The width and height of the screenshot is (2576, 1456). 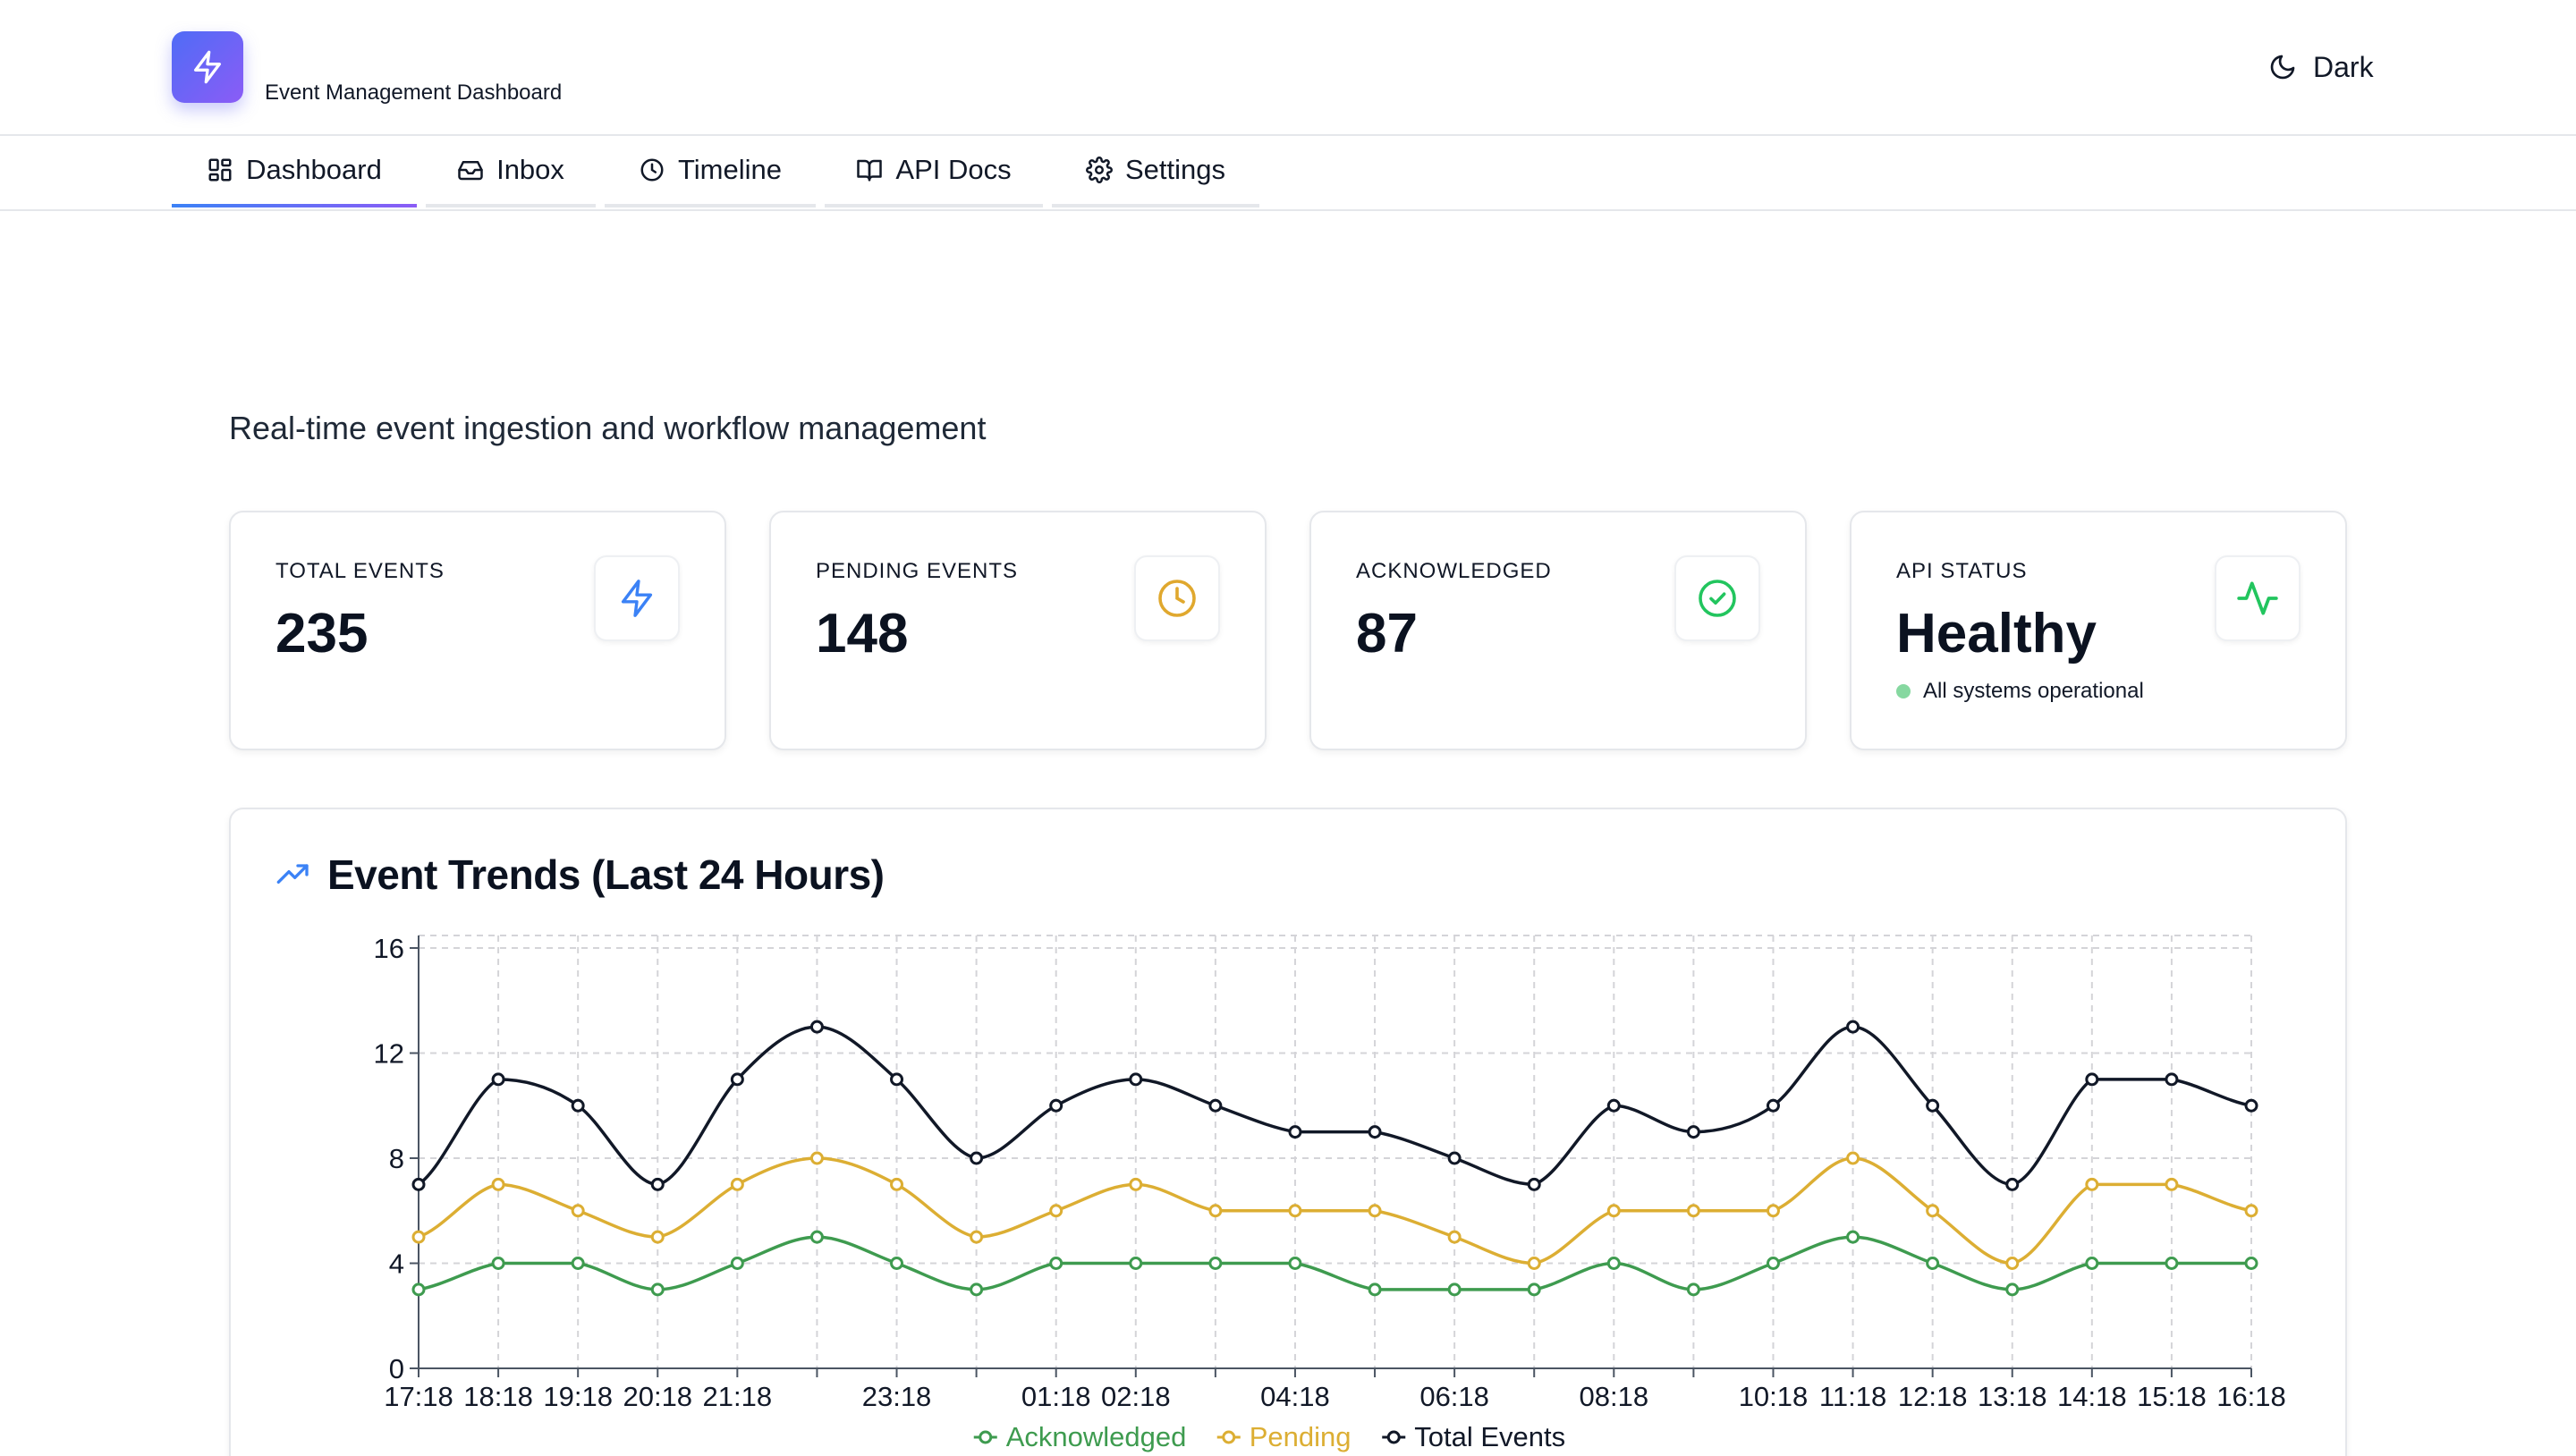 I want to click on tab-api-docs: API Docs, so click(x=934, y=171).